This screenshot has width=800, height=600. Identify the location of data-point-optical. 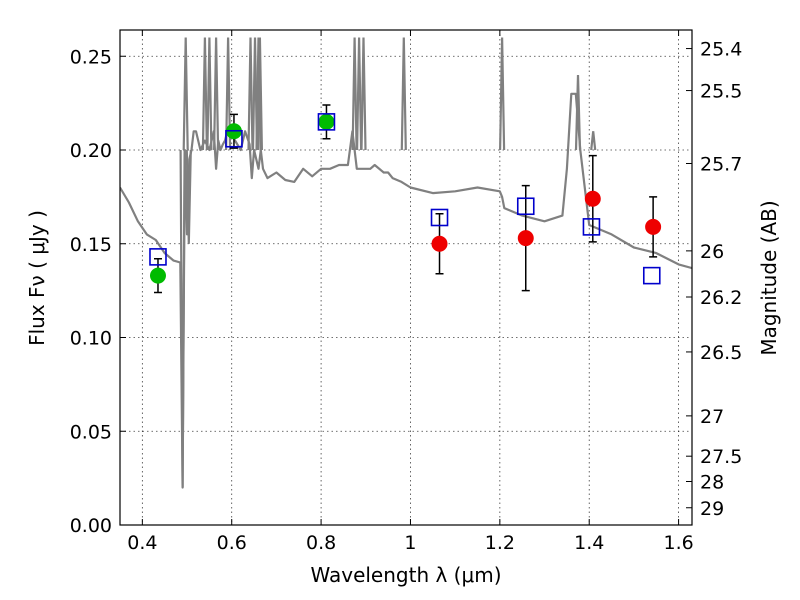
(157, 276).